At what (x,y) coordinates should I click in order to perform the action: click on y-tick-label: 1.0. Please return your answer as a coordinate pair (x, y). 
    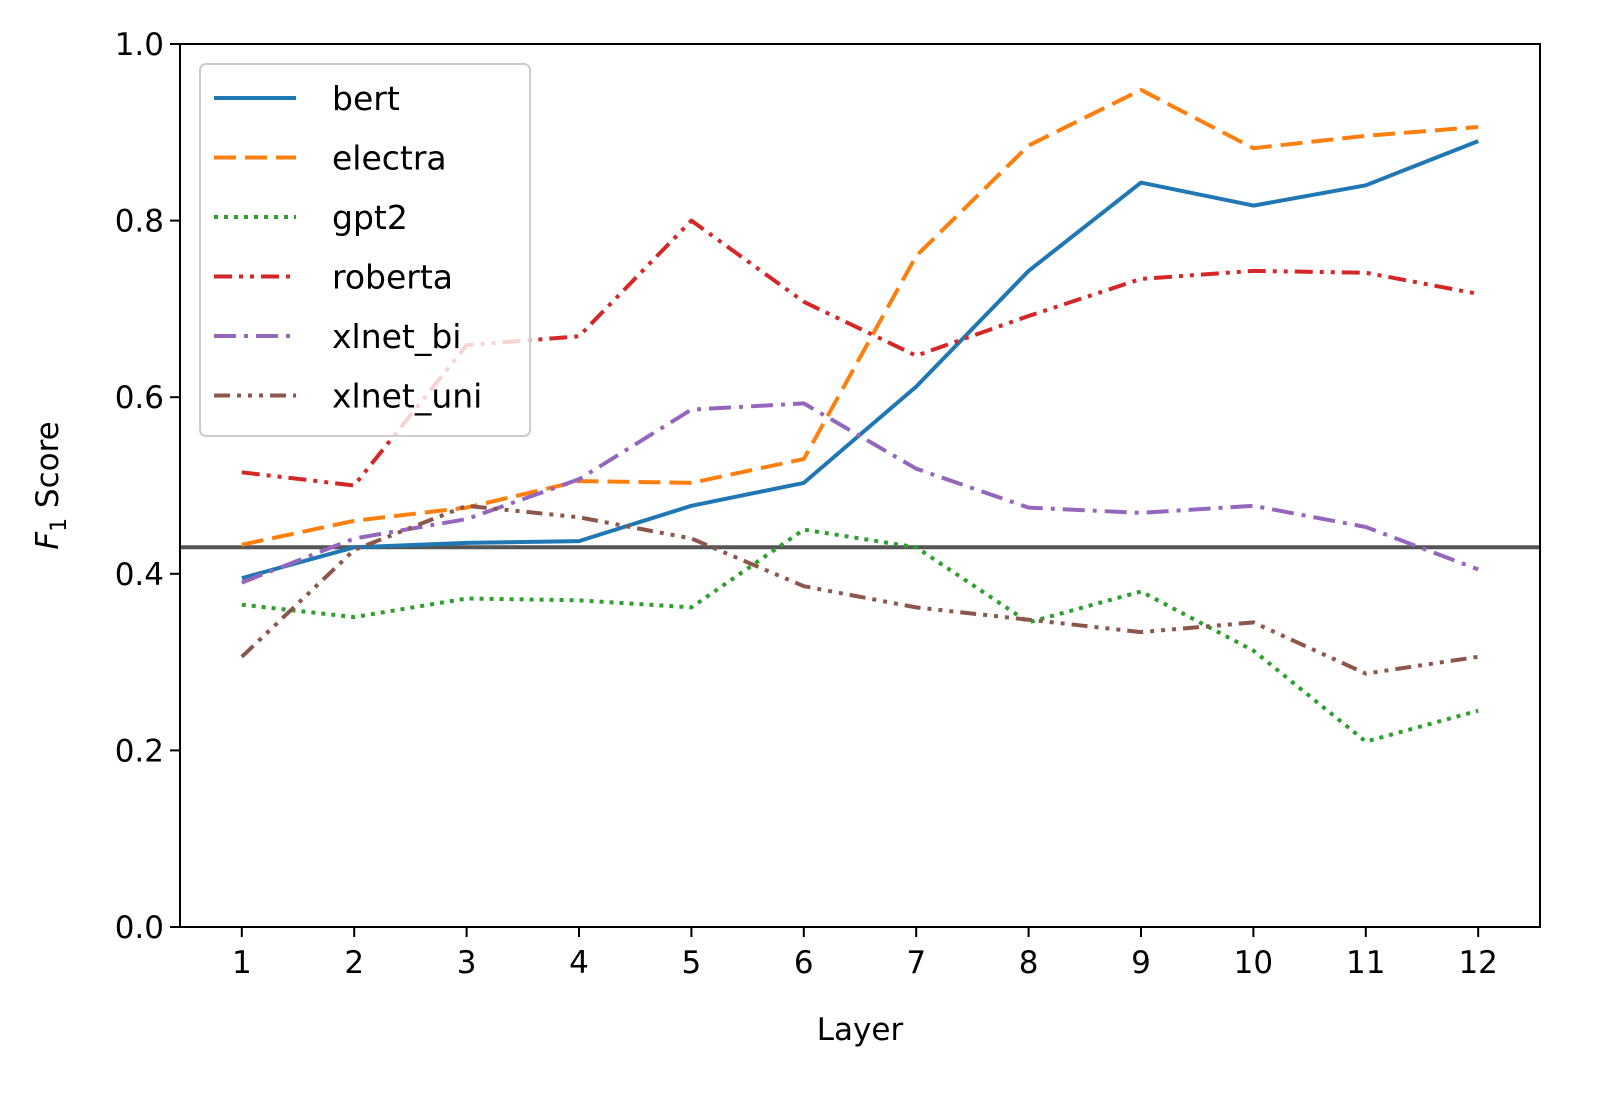
    Looking at the image, I should click on (139, 45).